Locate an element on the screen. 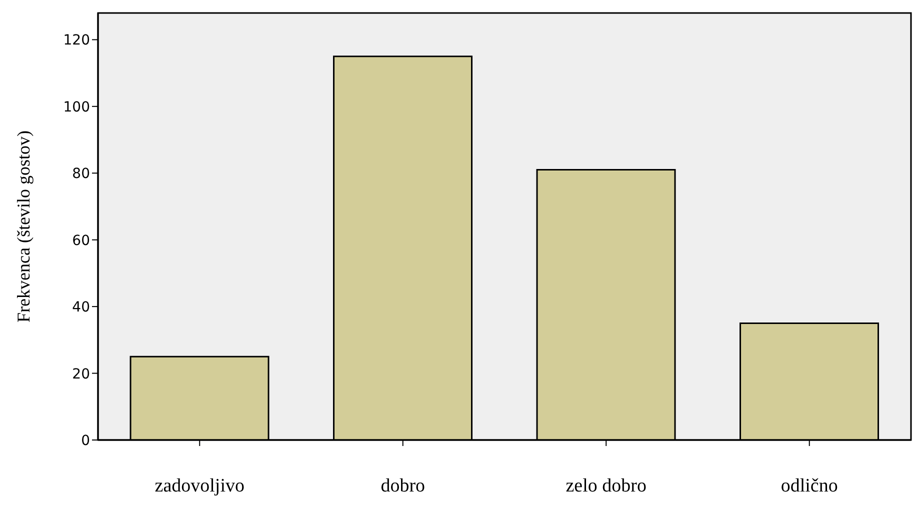 The height and width of the screenshot is (515, 917). y-tick-label: 120 is located at coordinates (76, 40).